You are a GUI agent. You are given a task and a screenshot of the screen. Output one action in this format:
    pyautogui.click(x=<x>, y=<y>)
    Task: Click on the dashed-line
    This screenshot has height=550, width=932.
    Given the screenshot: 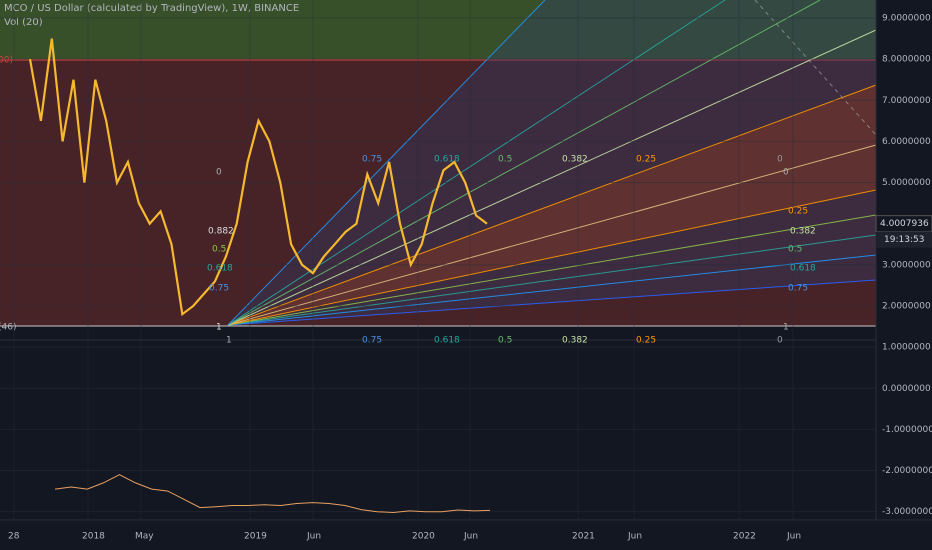 What is the action you would take?
    pyautogui.click(x=815, y=68)
    